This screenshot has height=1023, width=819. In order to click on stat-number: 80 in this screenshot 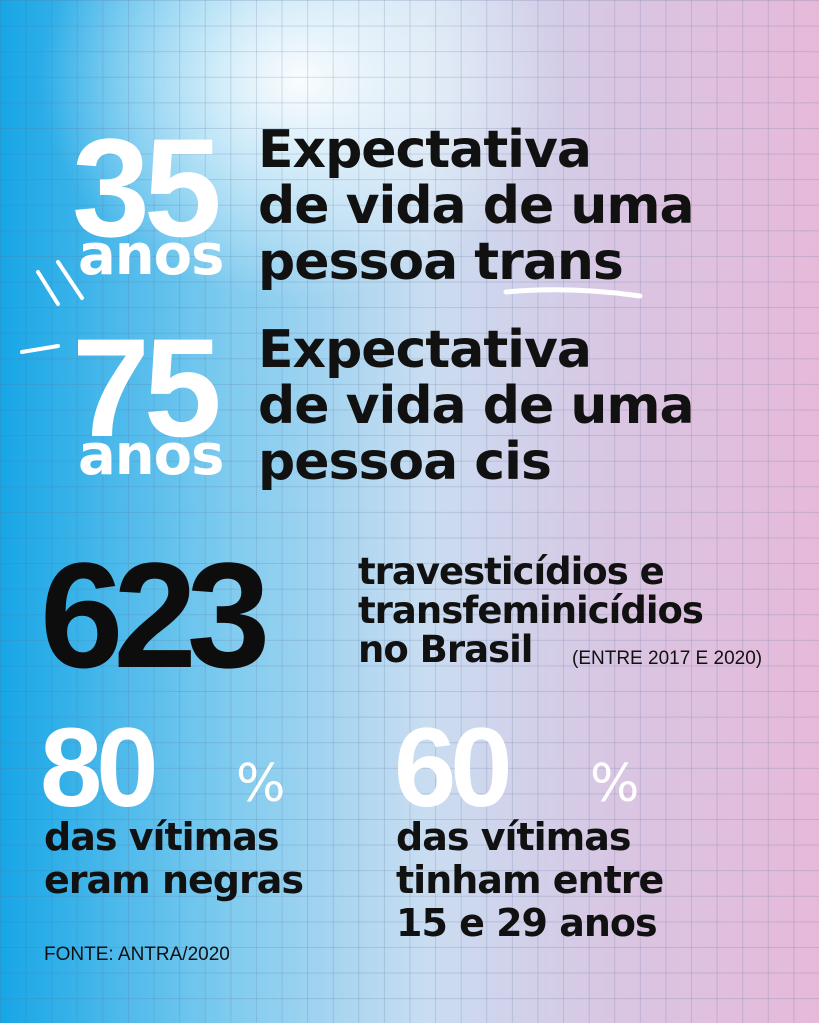, I will do `click(99, 767)`.